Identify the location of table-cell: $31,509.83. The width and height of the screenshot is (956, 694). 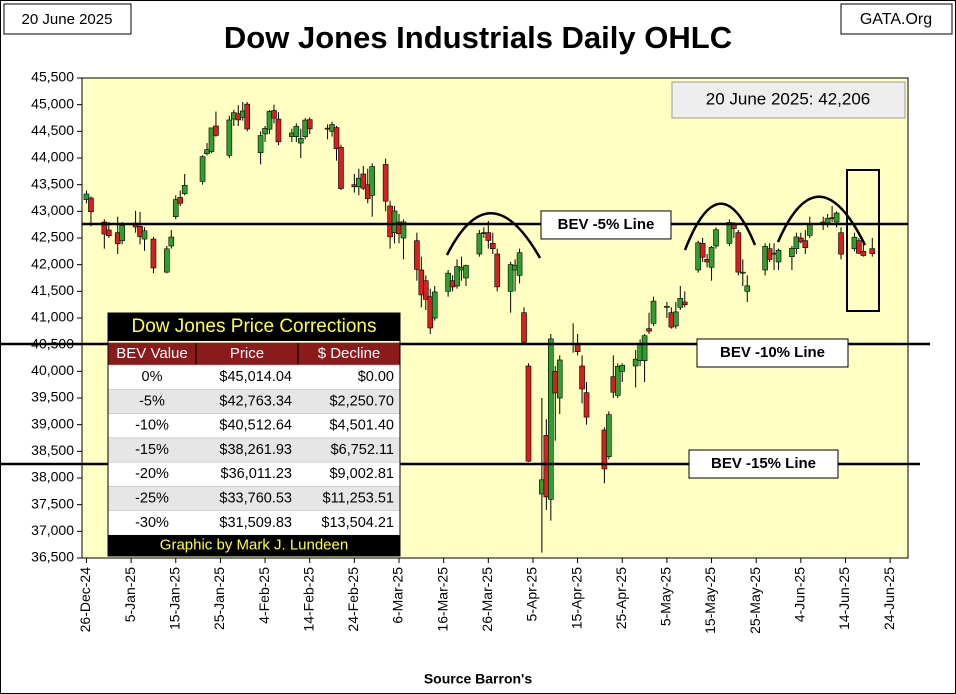
(255, 523).